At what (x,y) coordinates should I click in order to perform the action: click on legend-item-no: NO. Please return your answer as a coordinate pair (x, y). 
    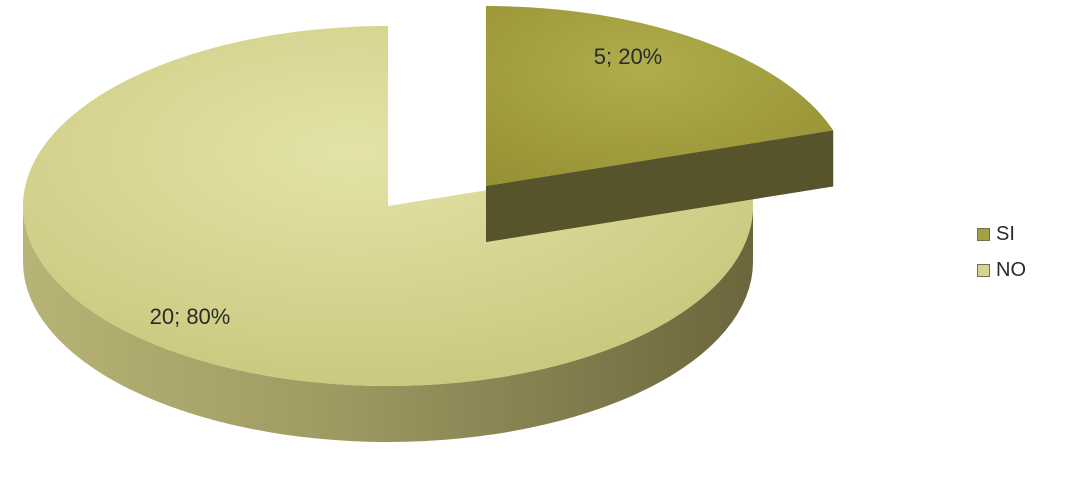
    Looking at the image, I should click on (1001, 270).